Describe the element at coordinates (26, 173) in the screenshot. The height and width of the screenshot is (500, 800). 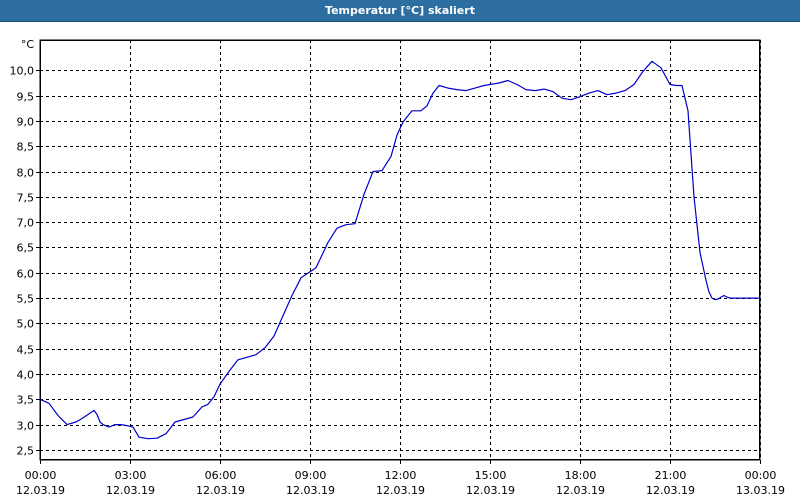
I see `y-tick-label: 8,0` at that location.